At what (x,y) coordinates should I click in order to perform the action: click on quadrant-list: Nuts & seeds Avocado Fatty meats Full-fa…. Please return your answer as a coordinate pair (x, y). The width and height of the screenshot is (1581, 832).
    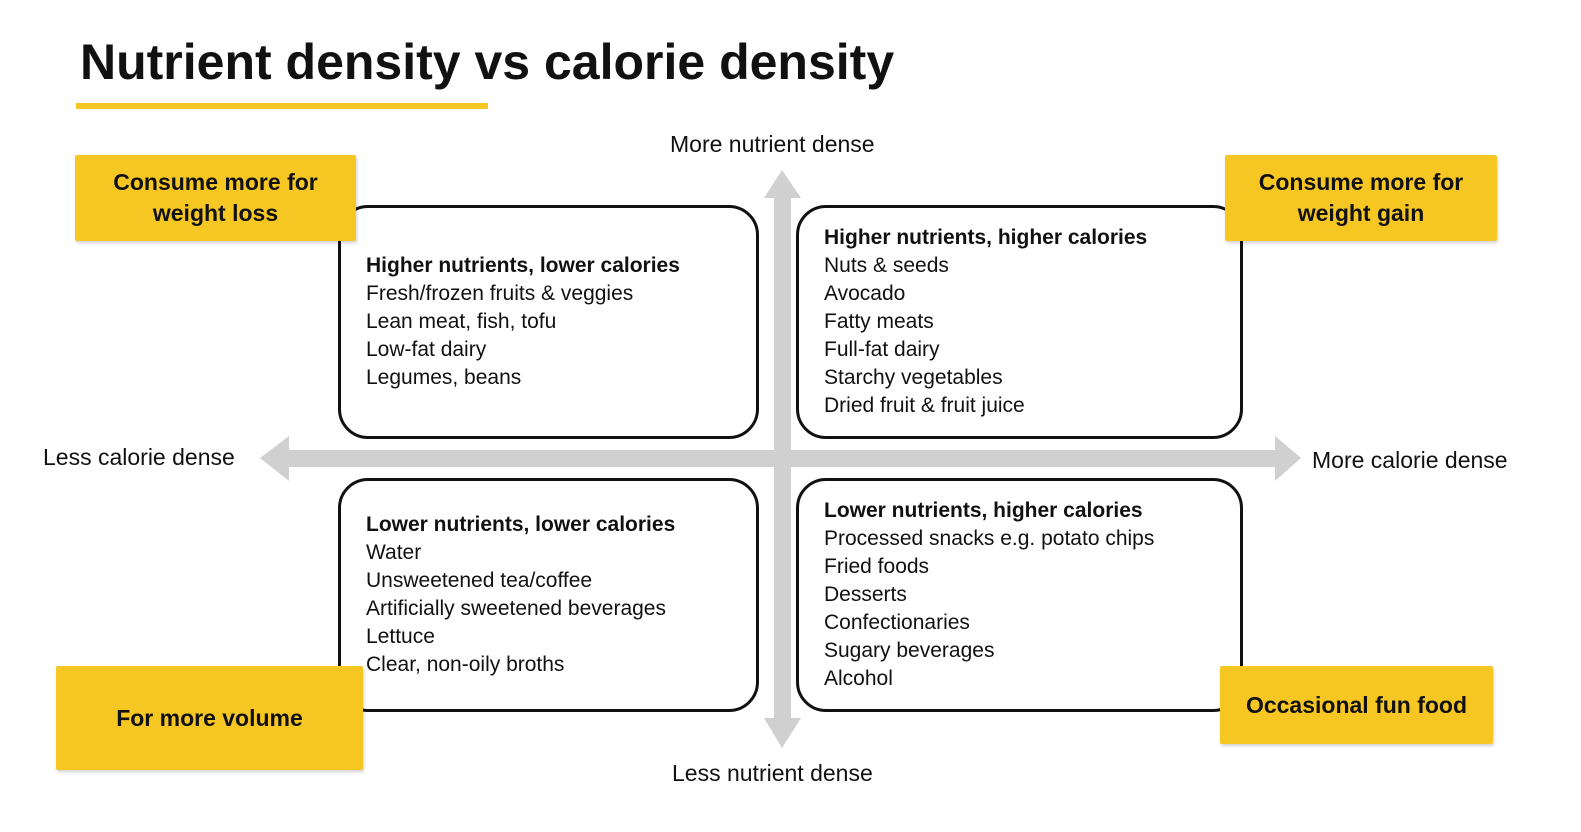
    Looking at the image, I should click on (1032, 336).